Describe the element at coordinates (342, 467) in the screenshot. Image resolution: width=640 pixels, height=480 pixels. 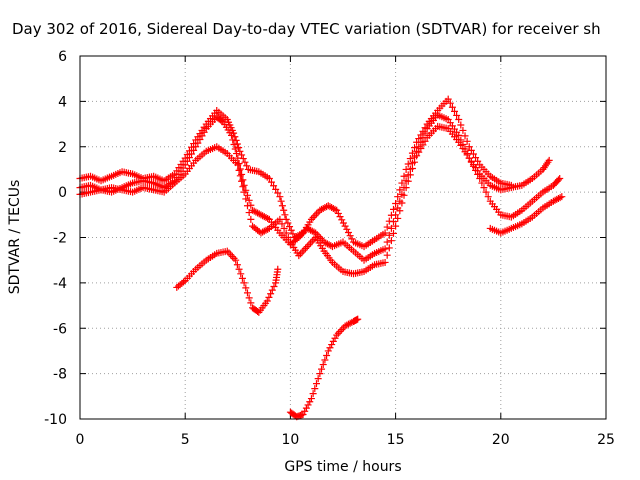
I see `x-axis-label: GPS time / hours` at that location.